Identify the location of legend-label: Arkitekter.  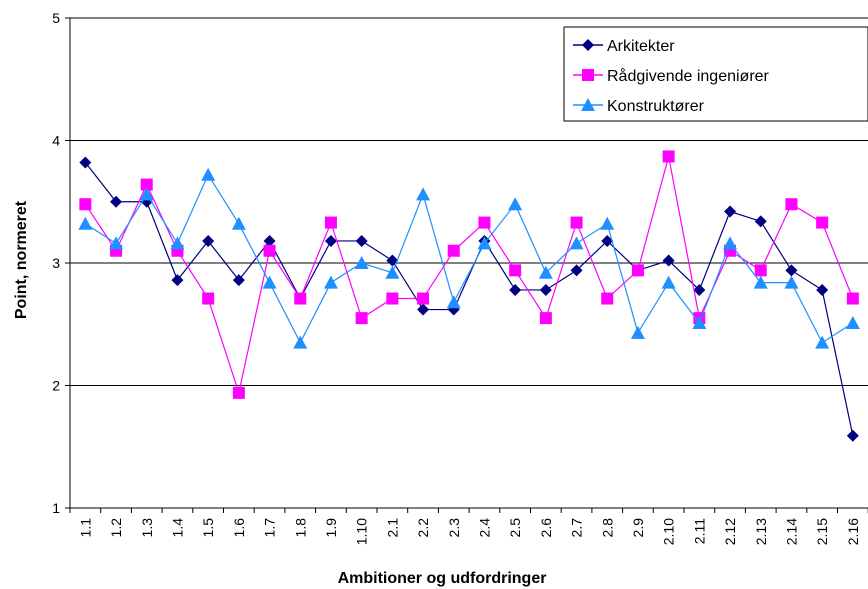
(641, 46).